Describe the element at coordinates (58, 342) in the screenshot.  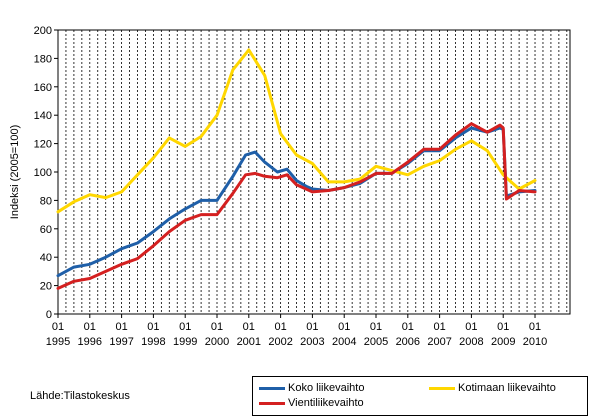
I see `x-tick-year: 1995` at that location.